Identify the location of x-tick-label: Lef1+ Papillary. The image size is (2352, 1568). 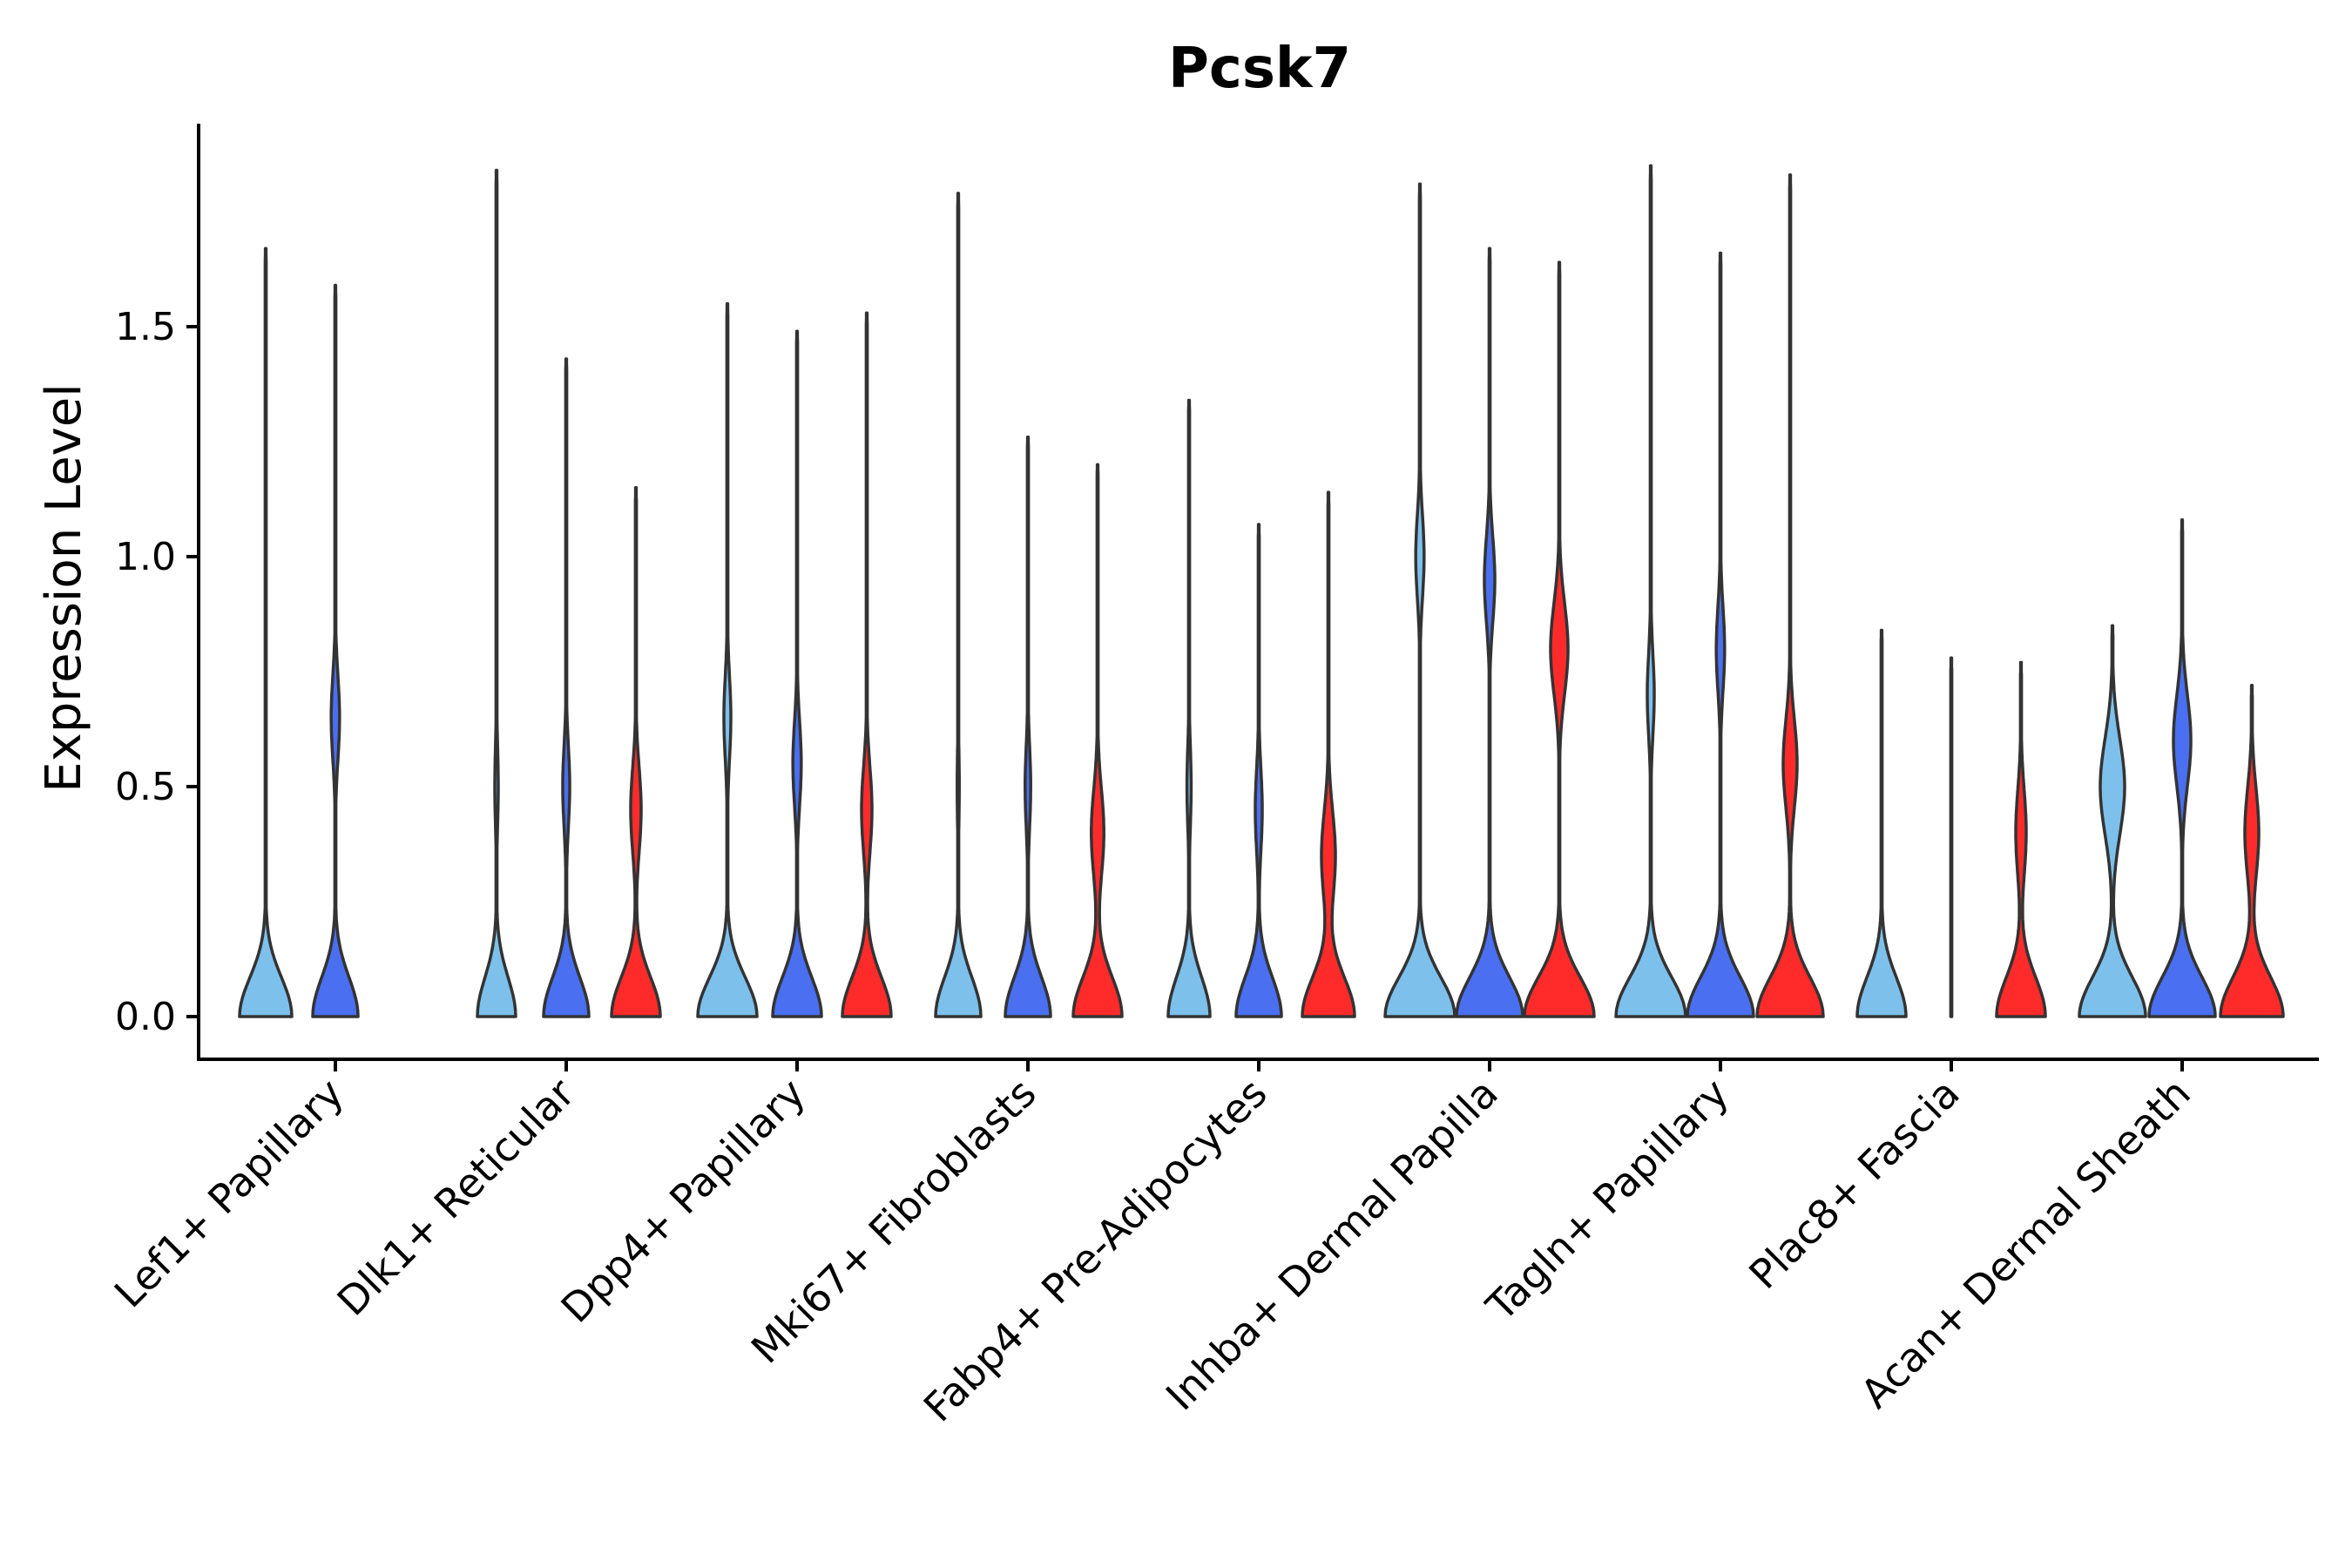
(229, 1193).